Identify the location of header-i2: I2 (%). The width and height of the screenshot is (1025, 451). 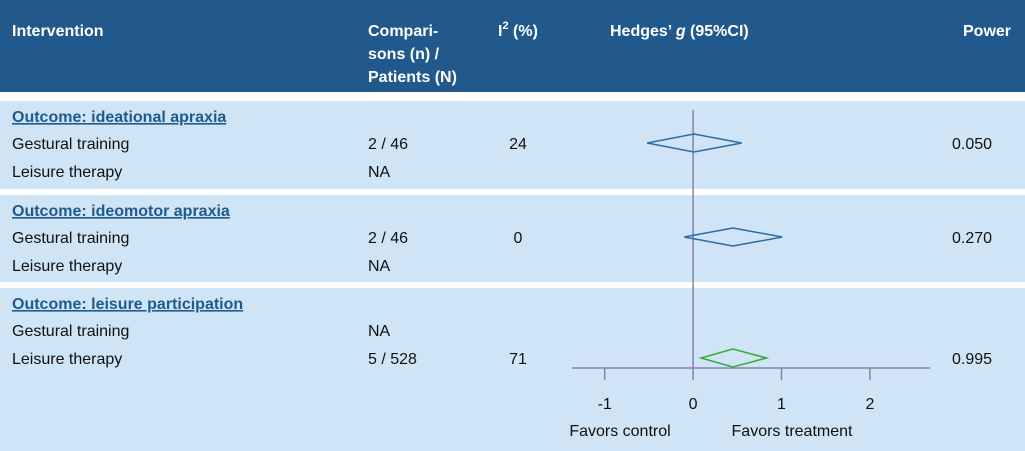
(518, 30).